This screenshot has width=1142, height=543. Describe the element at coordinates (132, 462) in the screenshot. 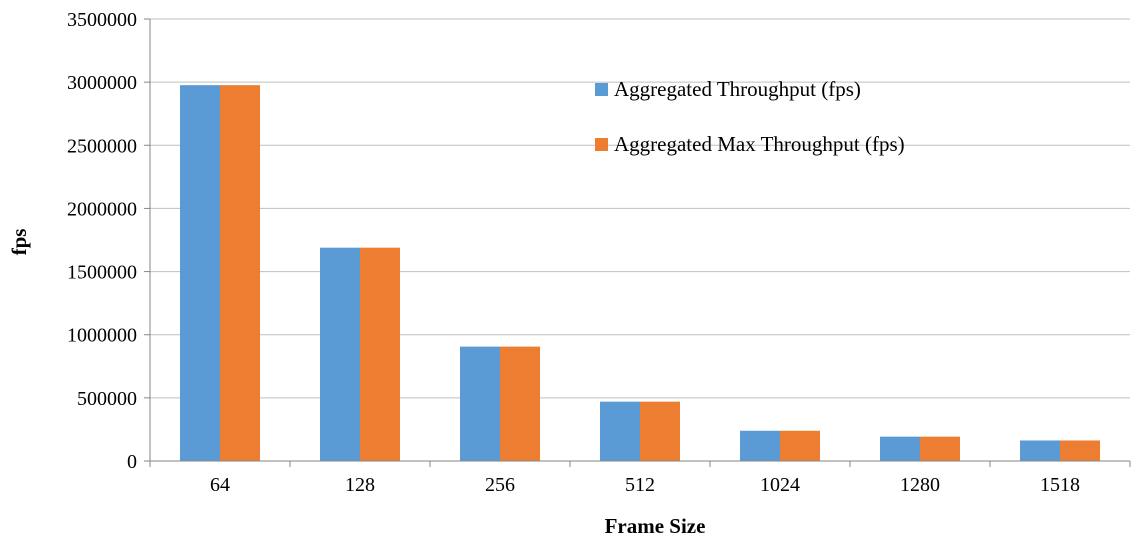

I see `y-tick-label: 0` at that location.